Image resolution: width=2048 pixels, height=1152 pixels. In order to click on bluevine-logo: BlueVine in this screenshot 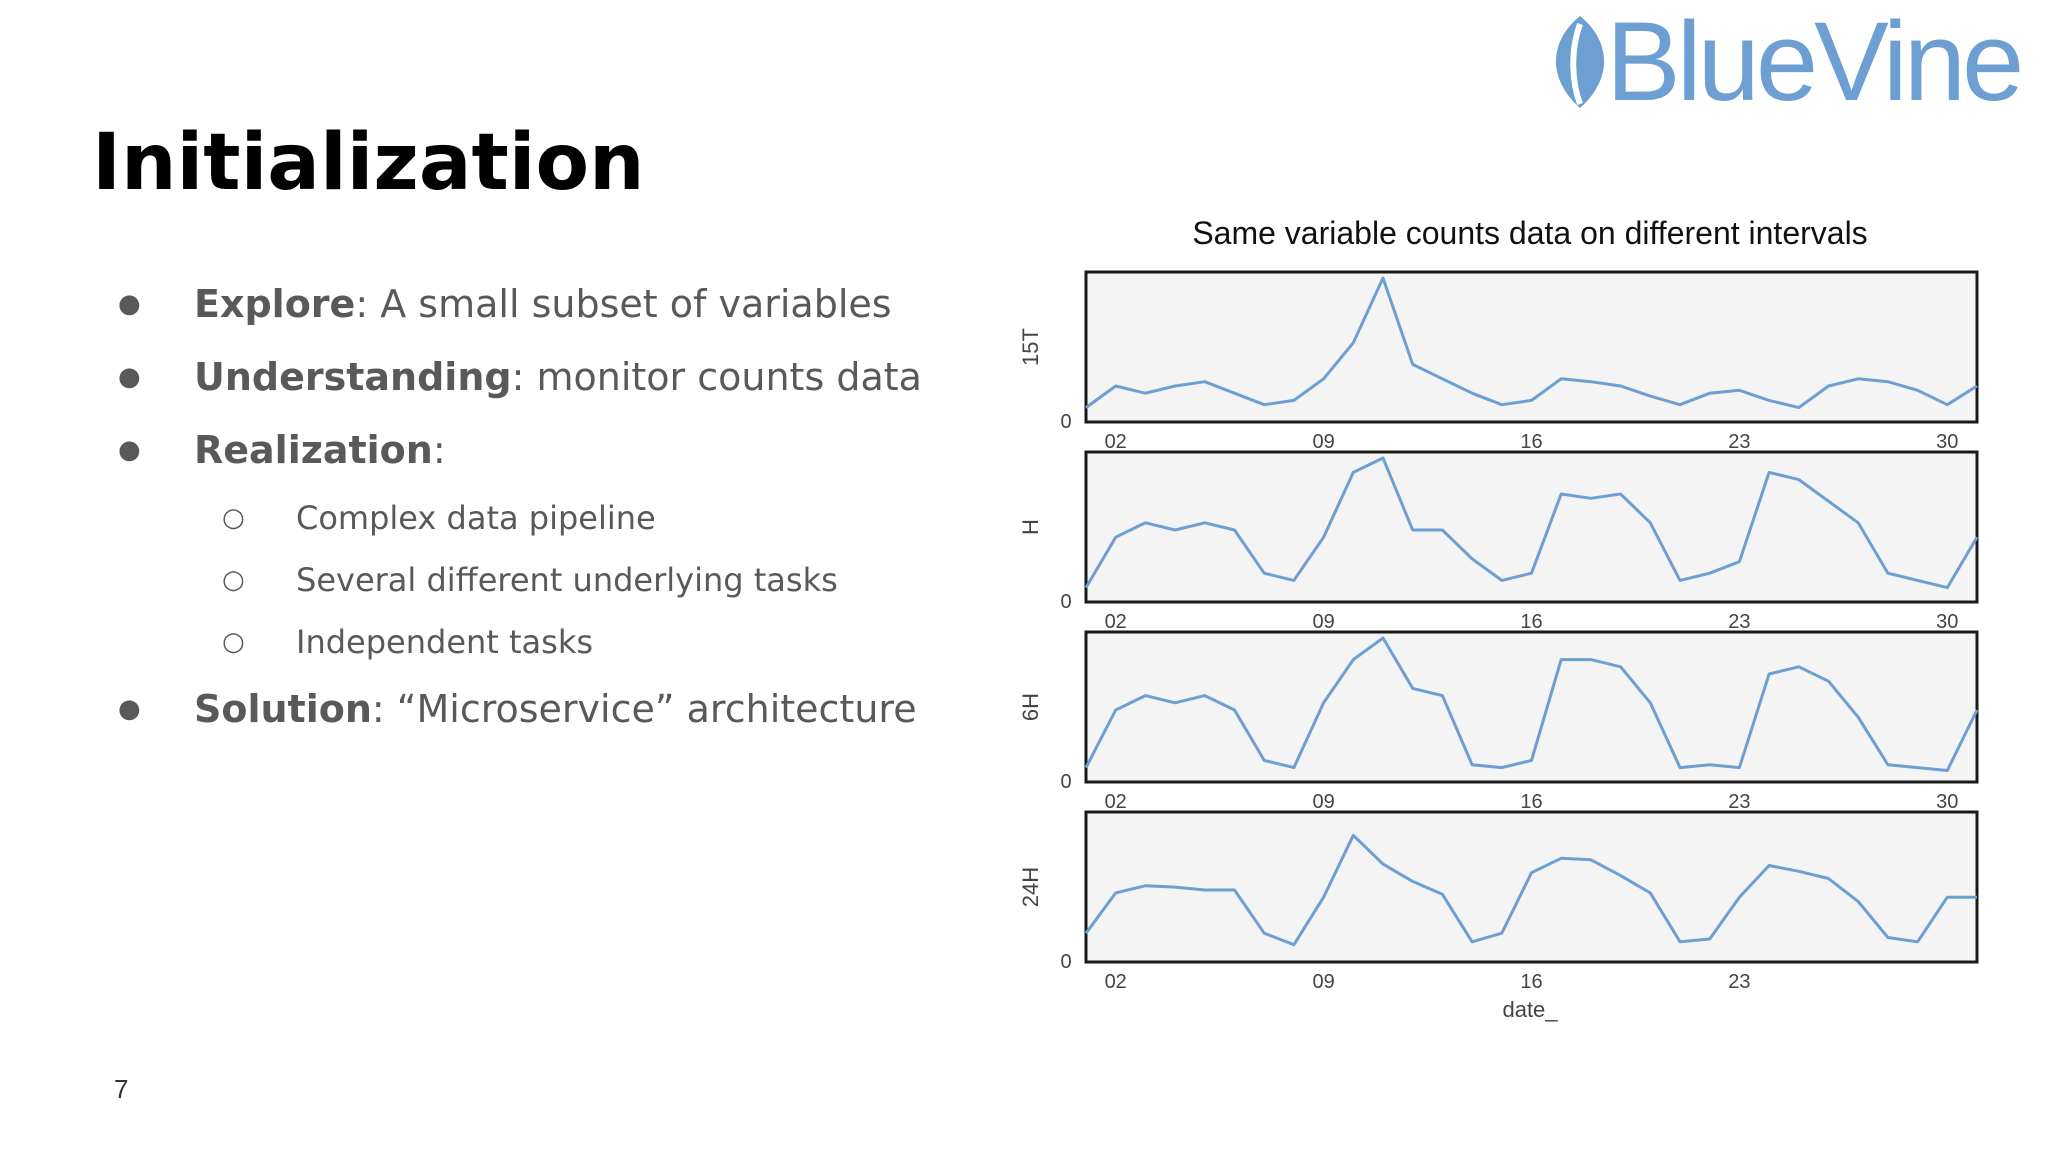, I will do `click(1790, 62)`.